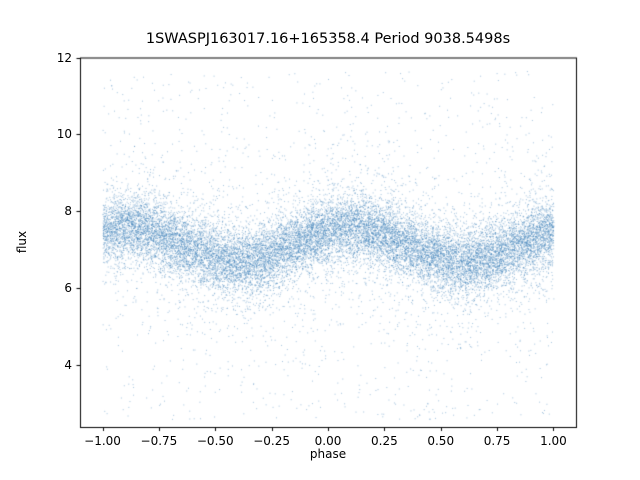 The width and height of the screenshot is (640, 480). What do you see at coordinates (22, 242) in the screenshot?
I see `y-axis-label: flux` at bounding box center [22, 242].